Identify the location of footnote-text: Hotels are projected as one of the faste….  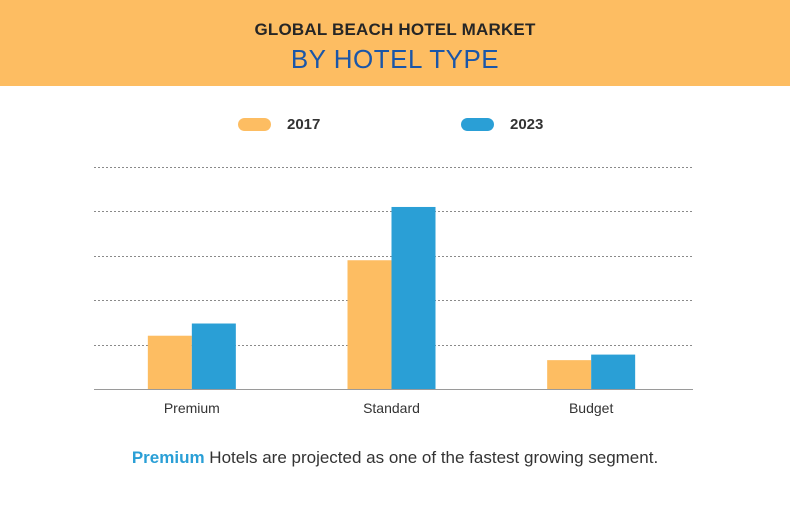
(431, 457).